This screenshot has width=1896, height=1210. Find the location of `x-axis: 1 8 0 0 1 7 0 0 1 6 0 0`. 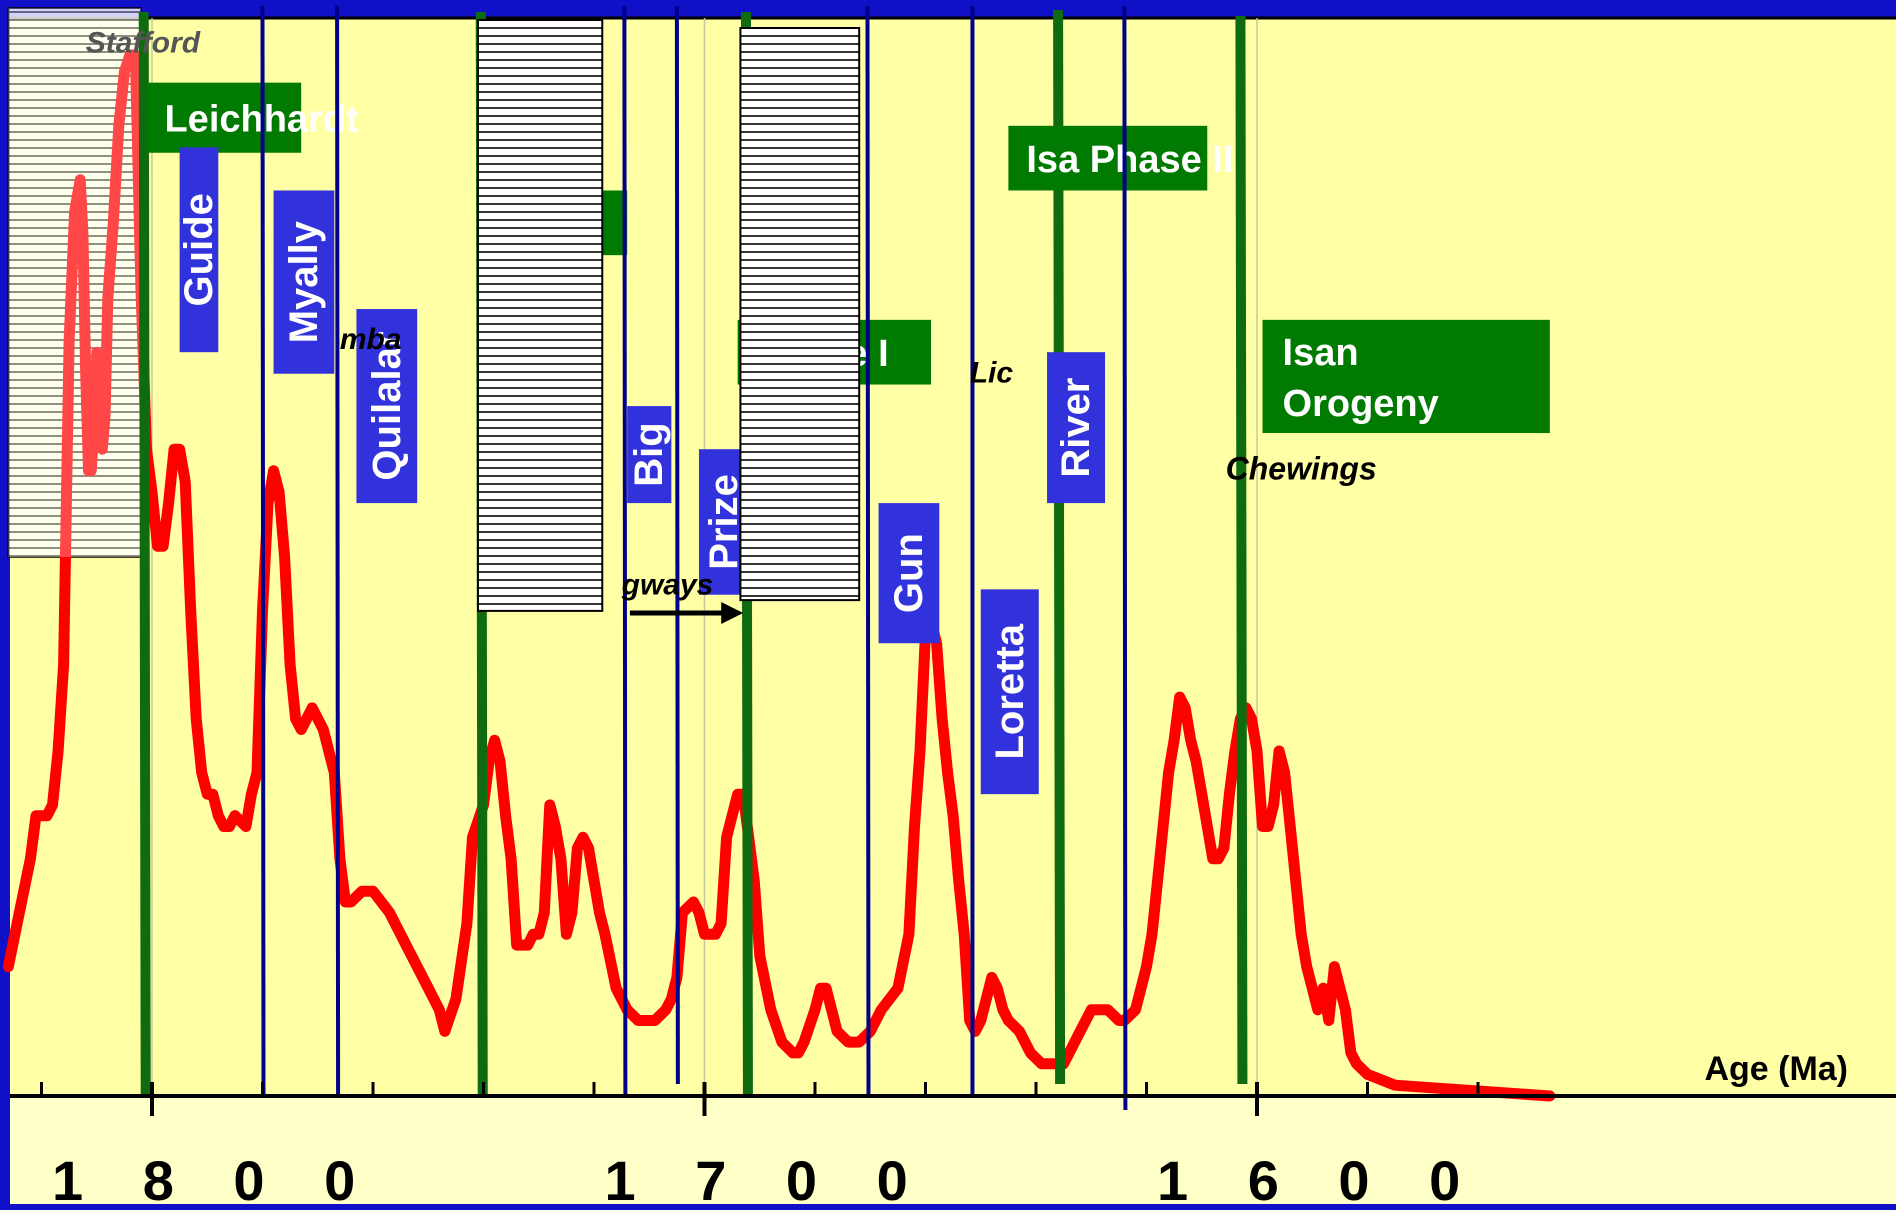

x-axis: 1 8 0 0 1 7 0 0 1 6 0 0 is located at coordinates (953, 1146).